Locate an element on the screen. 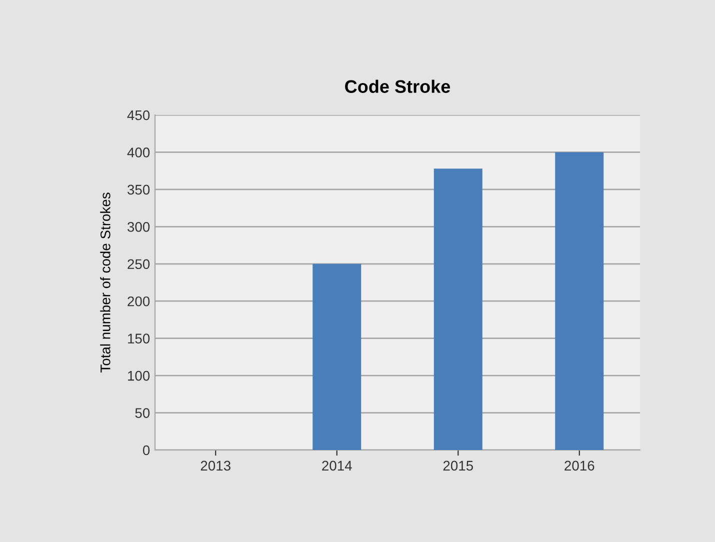 This screenshot has width=715, height=542. x-tick-label: 2015 is located at coordinates (458, 465).